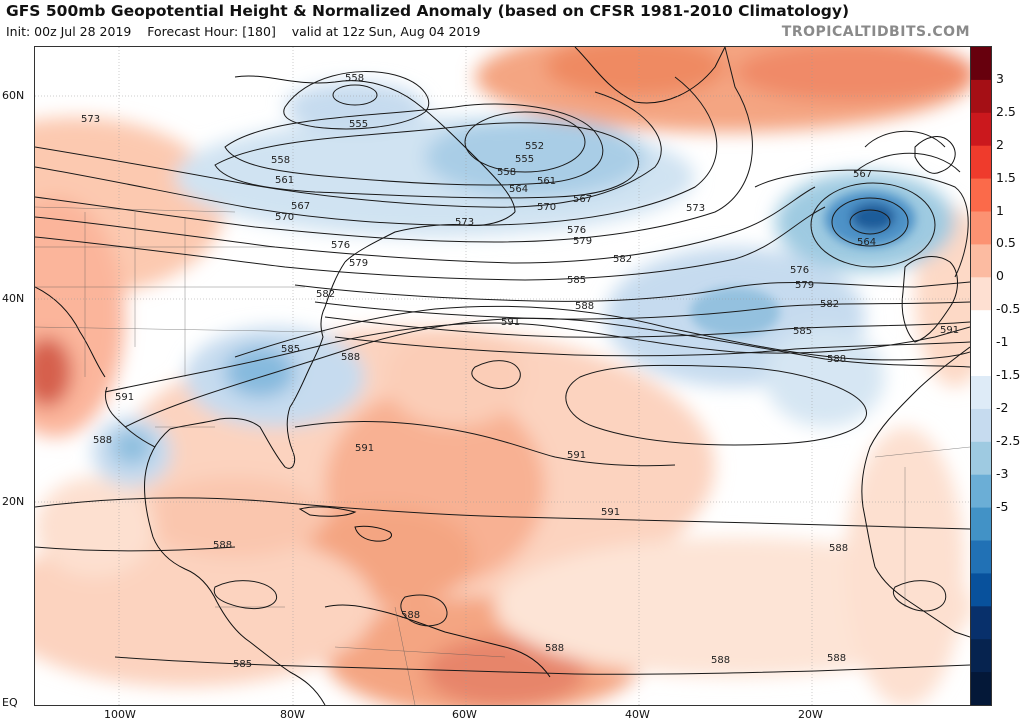 This screenshot has height=724, width=1024. What do you see at coordinates (1006, 243) in the screenshot?
I see `colorbar-tick-label: 0.5` at bounding box center [1006, 243].